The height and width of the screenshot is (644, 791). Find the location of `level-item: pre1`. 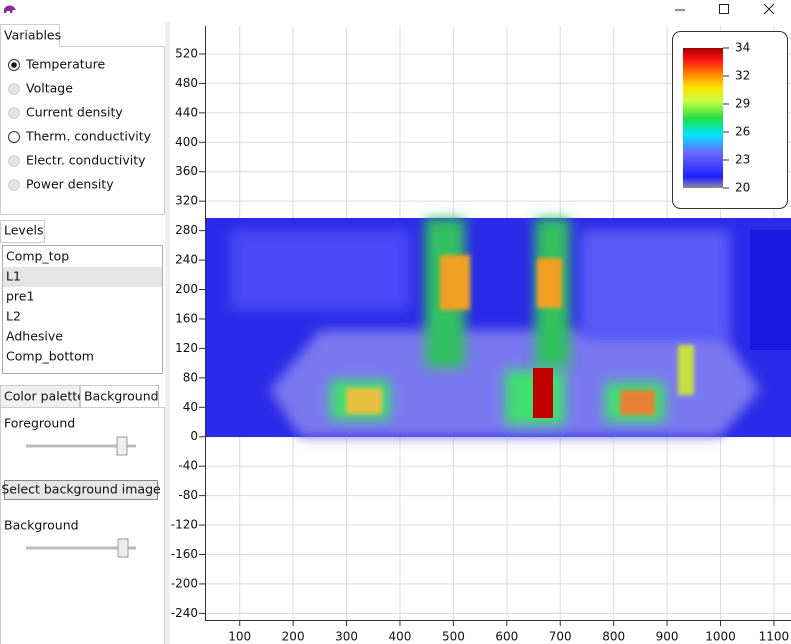

level-item: pre1 is located at coordinates (20, 296).